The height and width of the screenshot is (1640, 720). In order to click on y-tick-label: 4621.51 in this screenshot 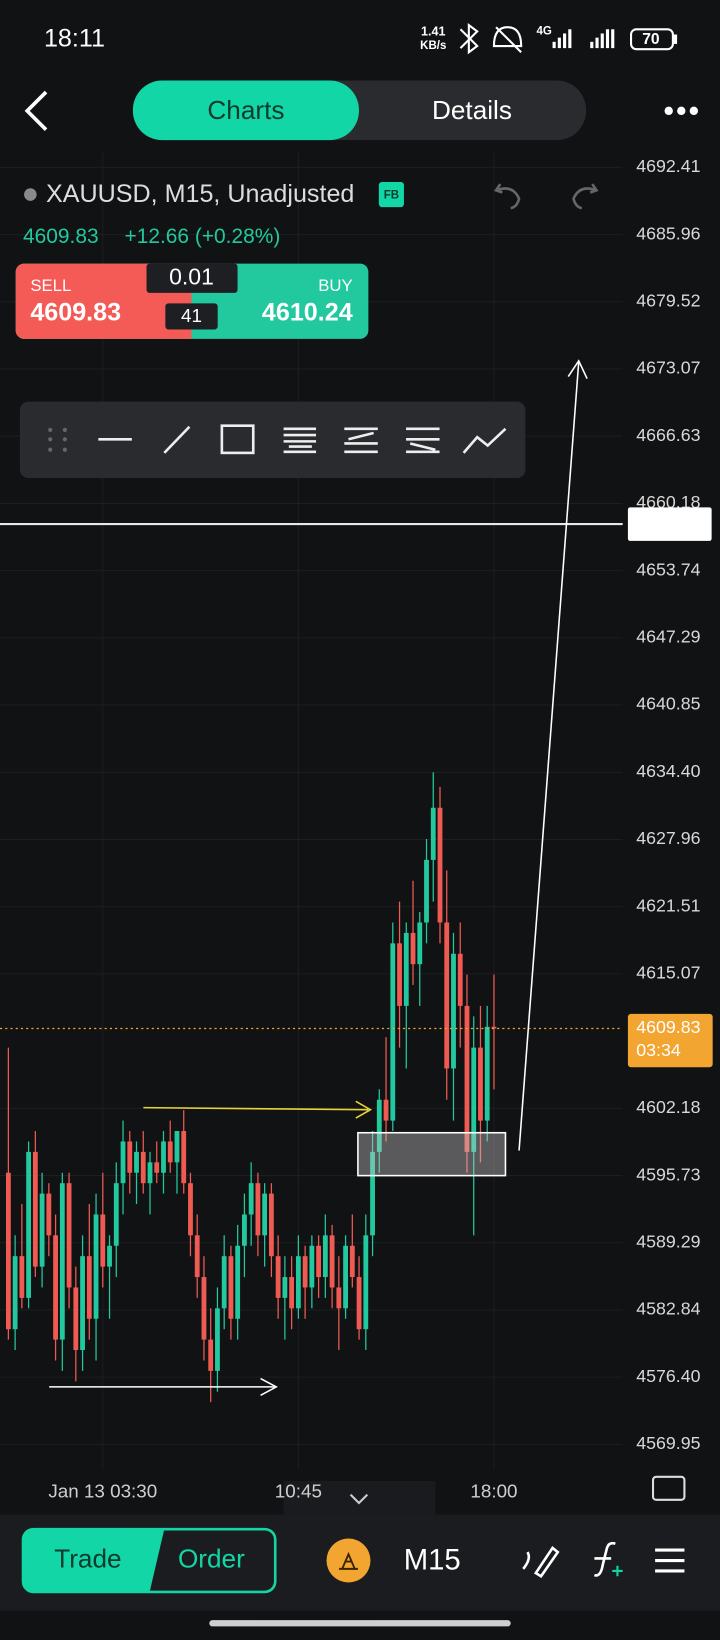, I will do `click(668, 905)`.